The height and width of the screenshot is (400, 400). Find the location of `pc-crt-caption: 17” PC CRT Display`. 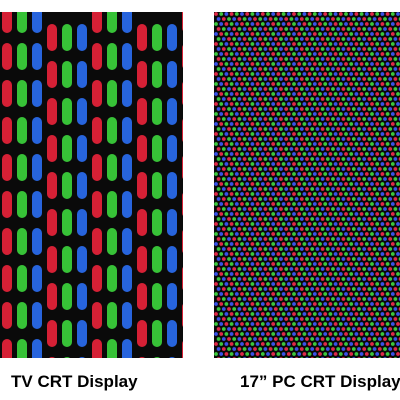

pc-crt-caption: 17” PC CRT Display is located at coordinates (320, 381).